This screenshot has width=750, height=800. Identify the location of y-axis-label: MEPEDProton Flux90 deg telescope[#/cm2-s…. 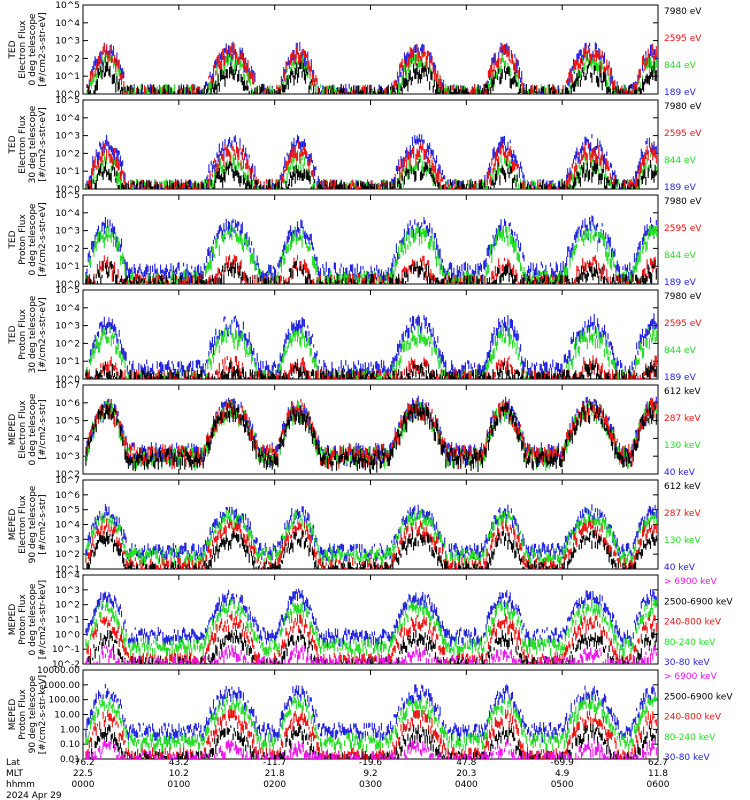
(28, 714).